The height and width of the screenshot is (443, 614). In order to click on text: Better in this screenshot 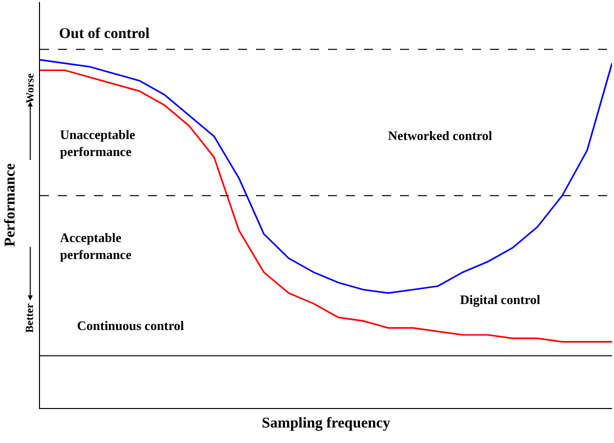, I will do `click(30, 318)`.